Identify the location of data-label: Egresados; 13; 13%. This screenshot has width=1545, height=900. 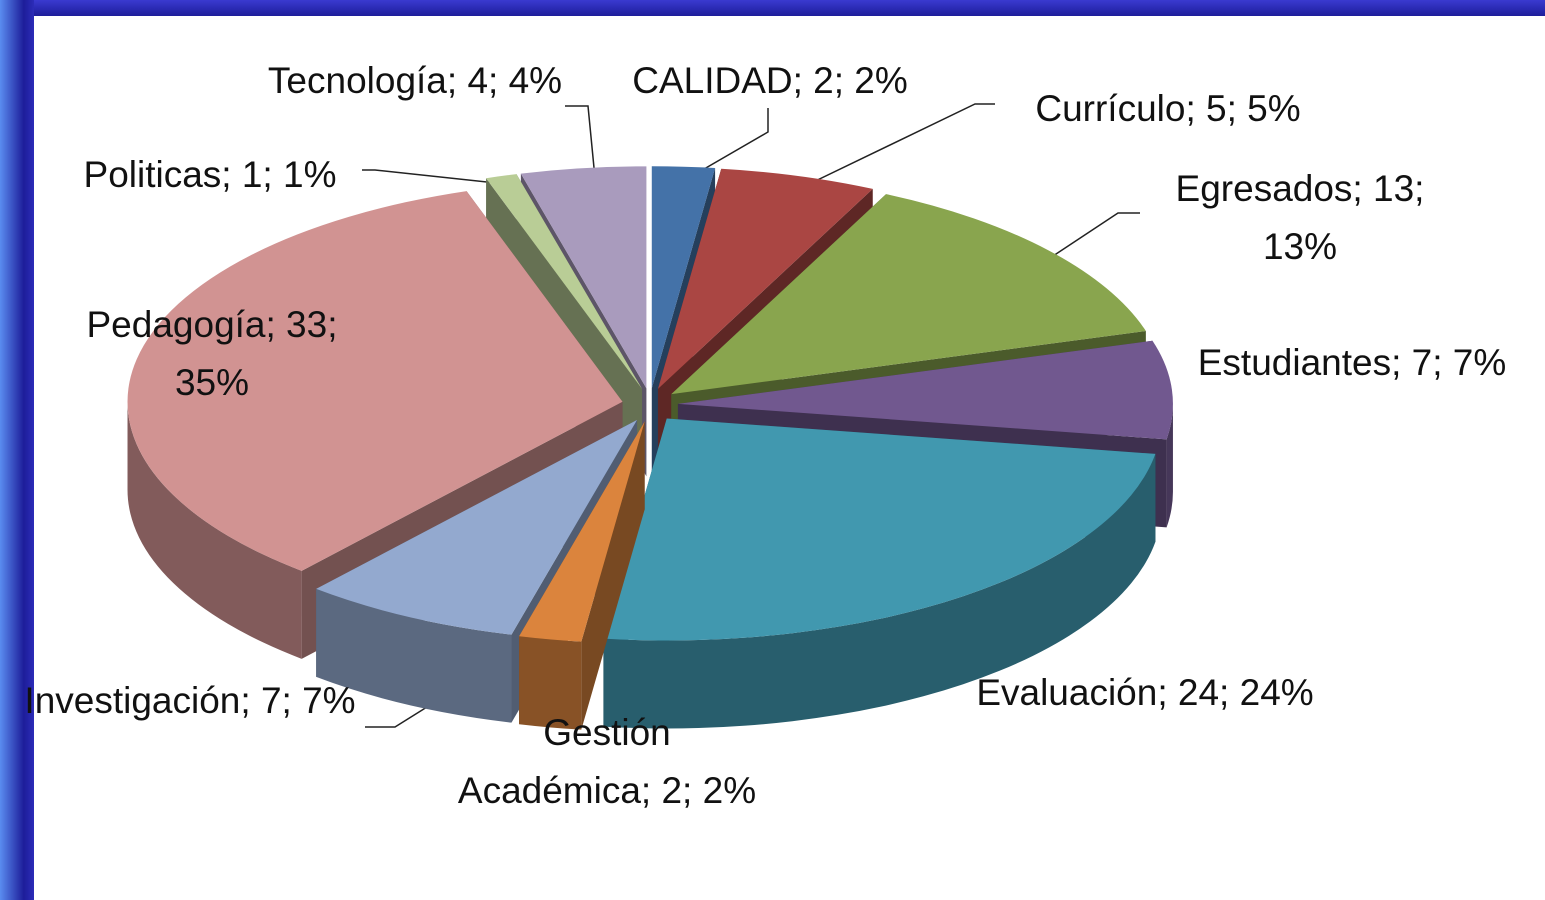
(1300, 217).